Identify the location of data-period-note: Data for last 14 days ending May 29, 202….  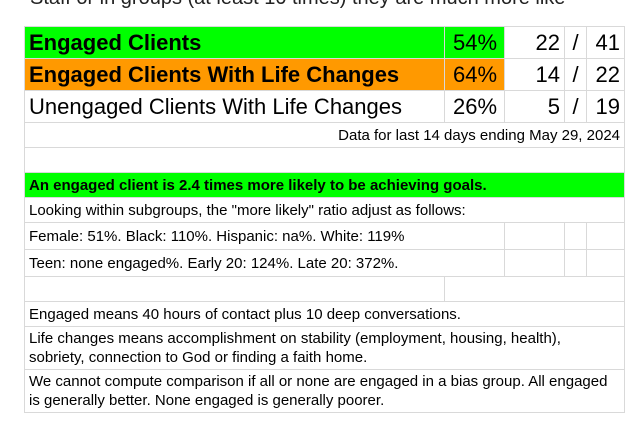
(324, 135).